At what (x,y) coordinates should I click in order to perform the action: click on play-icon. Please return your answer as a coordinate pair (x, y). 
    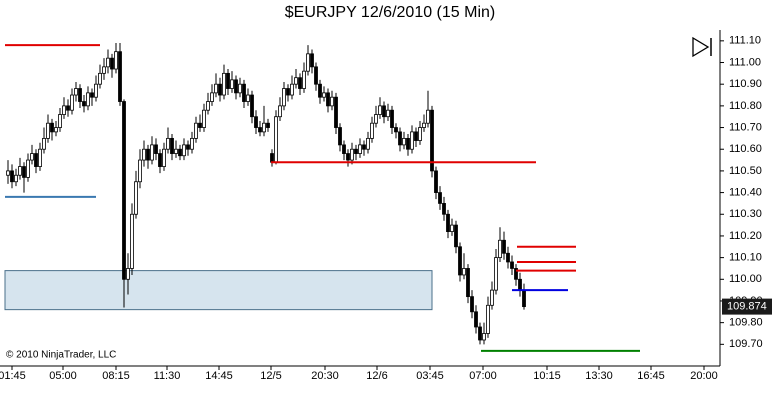
    Looking at the image, I should click on (702, 47).